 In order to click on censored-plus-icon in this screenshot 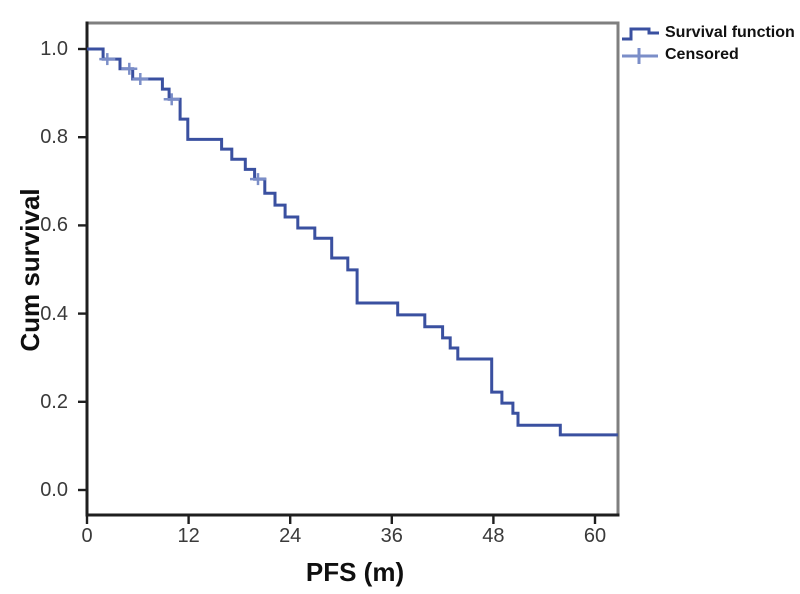, I will do `click(640, 56)`.